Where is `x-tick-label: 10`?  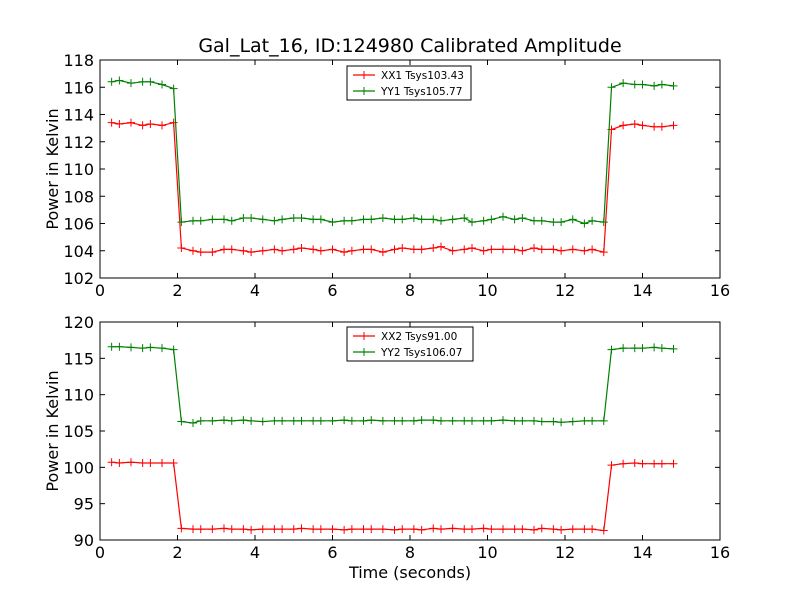
x-tick-label: 10 is located at coordinates (487, 290).